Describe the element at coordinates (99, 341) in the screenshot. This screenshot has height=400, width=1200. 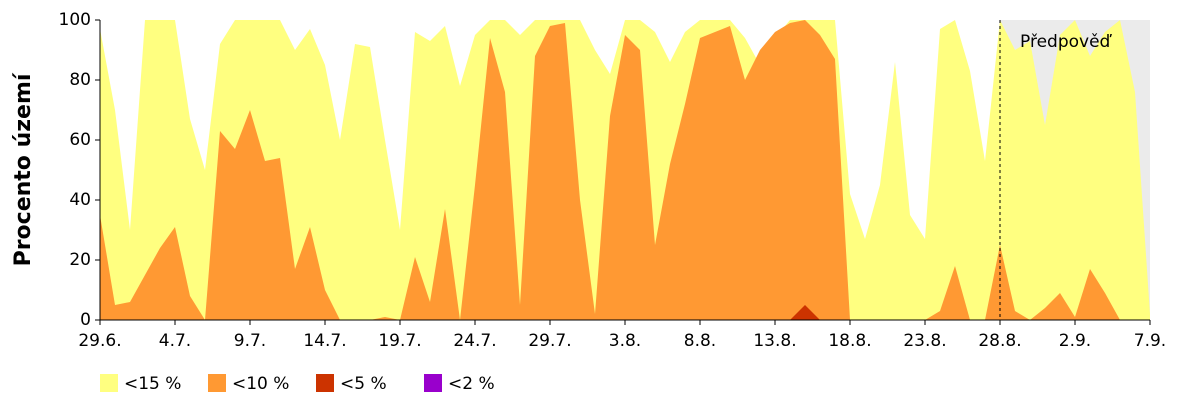
I see `x-tick-label: 29.6.` at that location.